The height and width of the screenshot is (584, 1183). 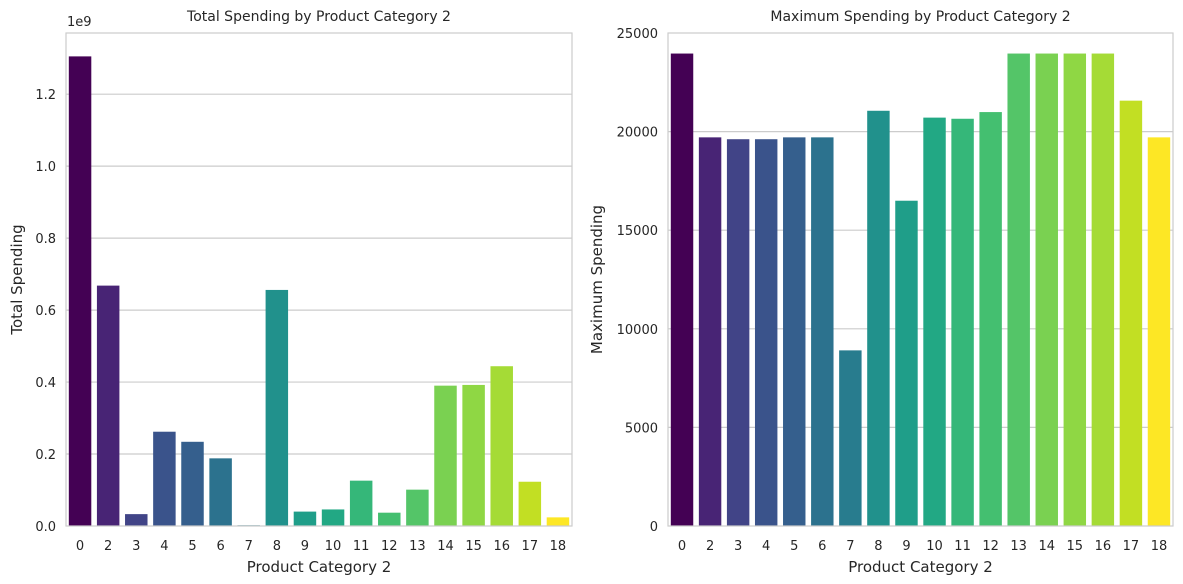 I want to click on chart-title: Total Spending by Product Category 2, so click(x=318, y=17).